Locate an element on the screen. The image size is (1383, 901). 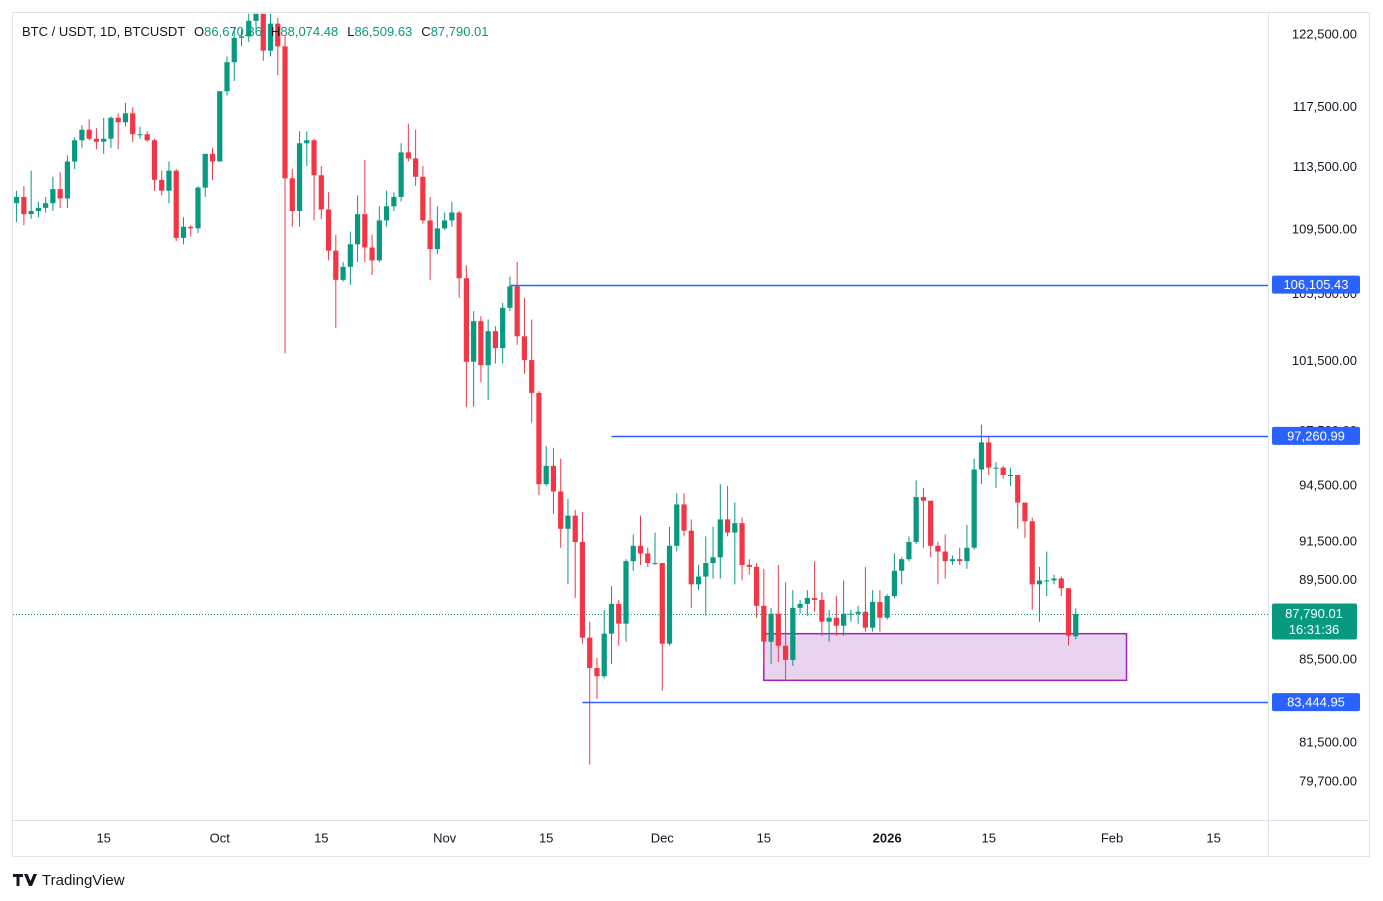
y-tick-label: 94,500.00 is located at coordinates (1328, 484).